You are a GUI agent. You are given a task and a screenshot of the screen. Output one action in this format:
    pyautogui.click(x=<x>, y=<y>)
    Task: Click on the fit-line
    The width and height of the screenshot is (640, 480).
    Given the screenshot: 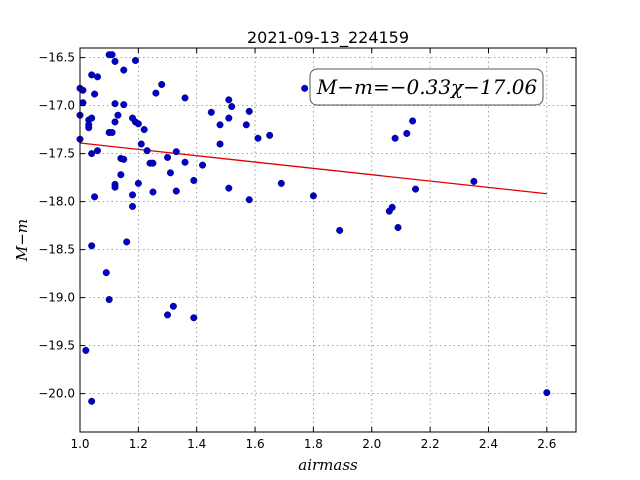 What is the action you would take?
    pyautogui.click(x=313, y=168)
    